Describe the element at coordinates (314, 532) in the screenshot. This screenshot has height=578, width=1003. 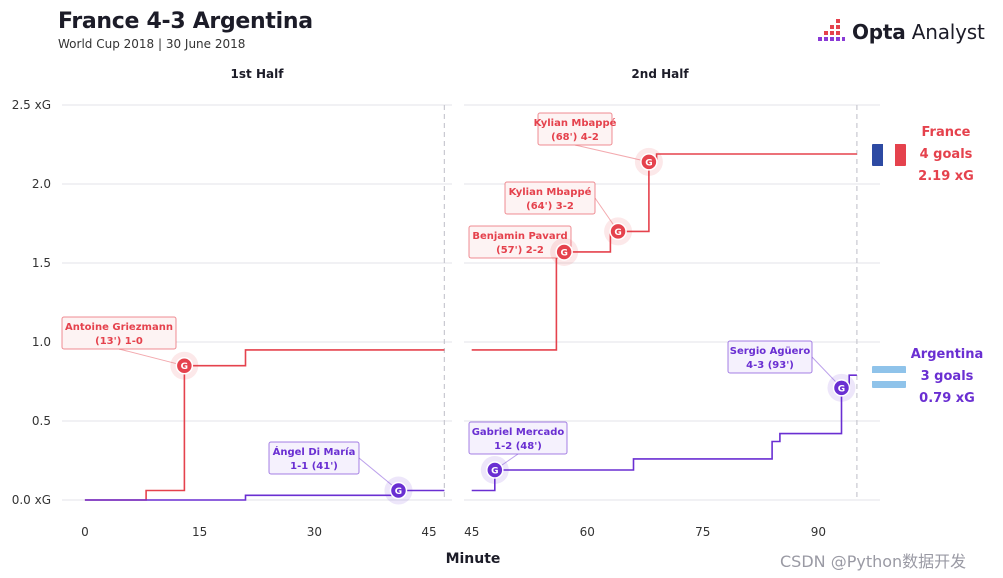
I see `x-tick-label: 30` at that location.